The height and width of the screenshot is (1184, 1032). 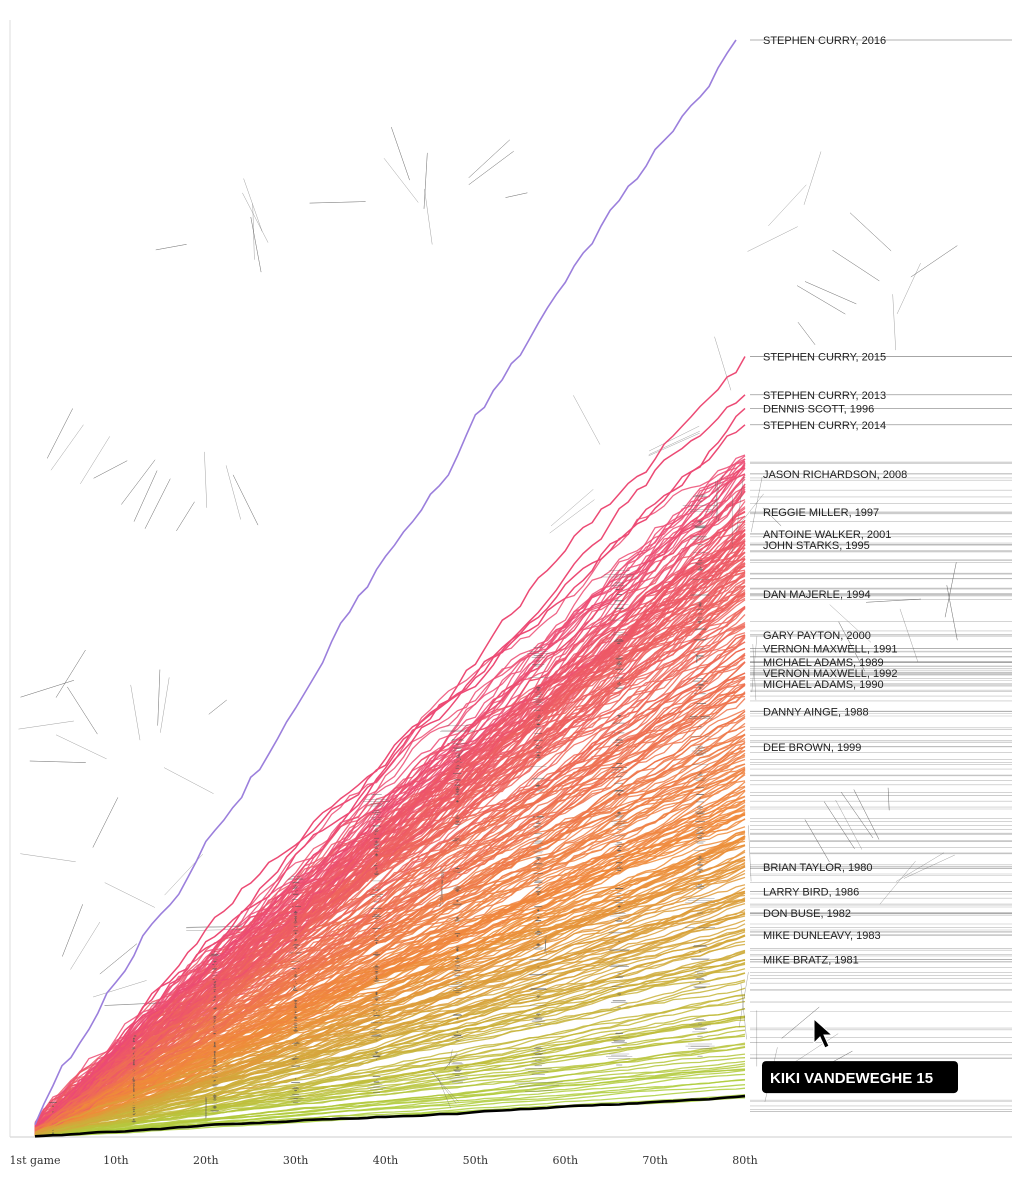 What do you see at coordinates (476, 1160) in the screenshot?
I see `x-tick-label: 50th` at bounding box center [476, 1160].